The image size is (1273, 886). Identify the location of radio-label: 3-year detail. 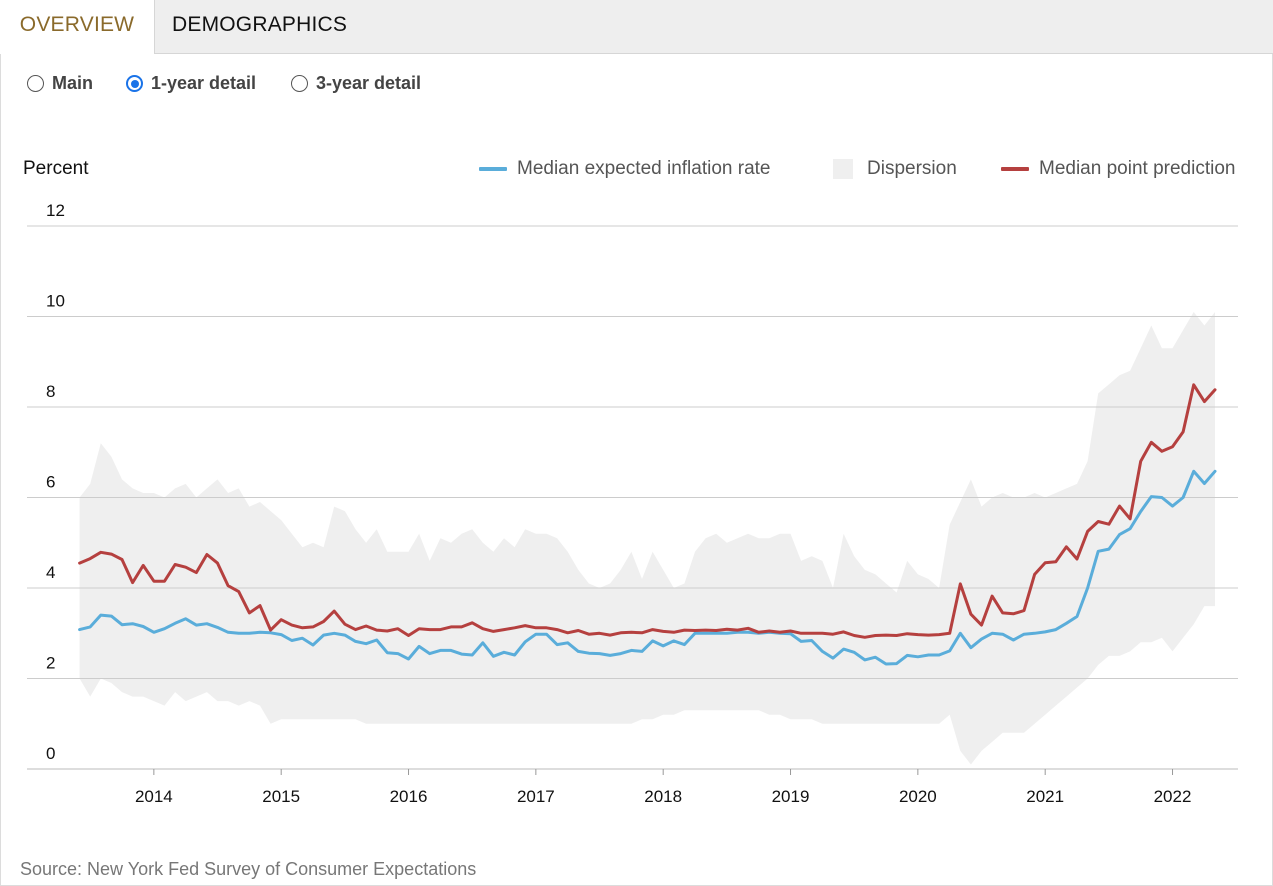
(369, 83).